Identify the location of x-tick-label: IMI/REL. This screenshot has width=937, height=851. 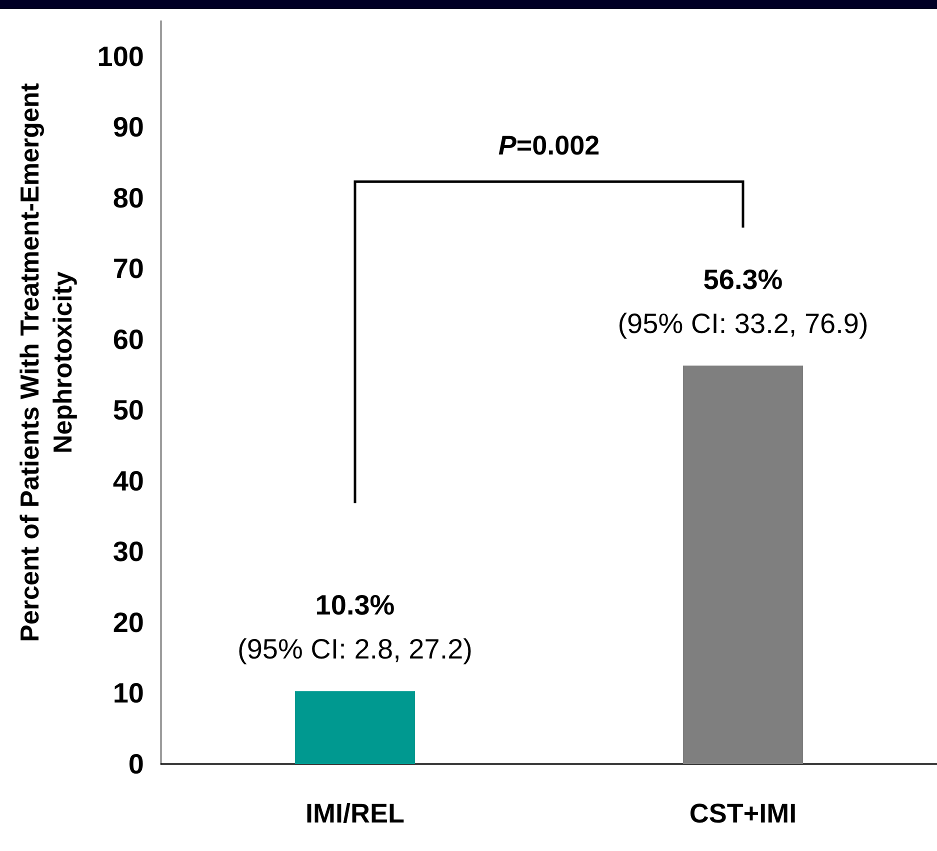
(355, 813).